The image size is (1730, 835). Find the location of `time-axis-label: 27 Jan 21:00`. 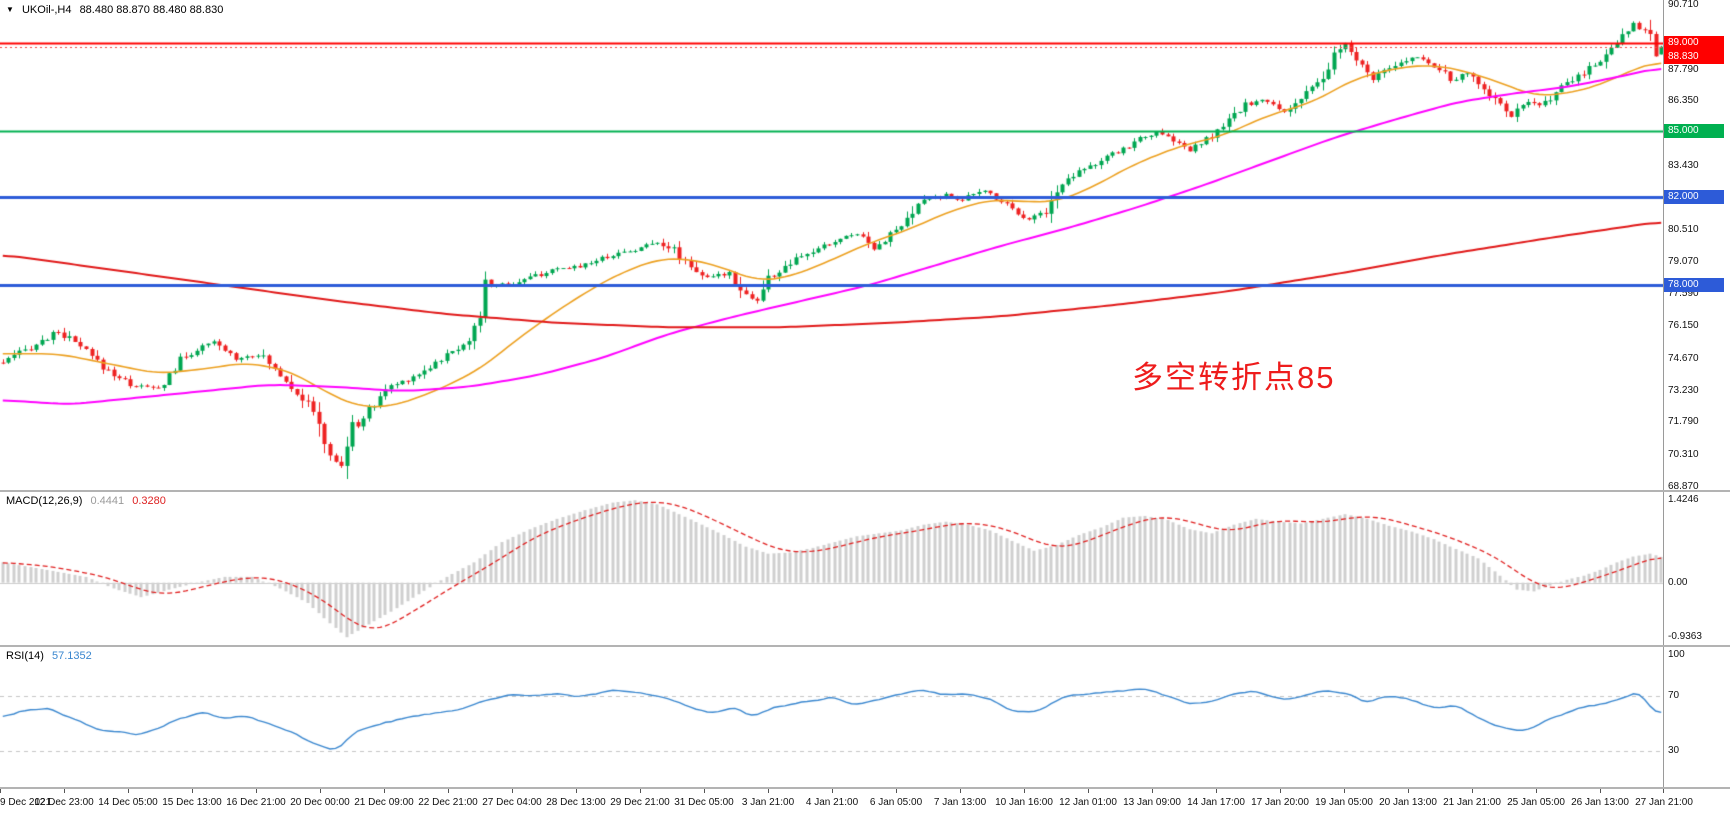

time-axis-label: 27 Jan 21:00 is located at coordinates (1664, 802).